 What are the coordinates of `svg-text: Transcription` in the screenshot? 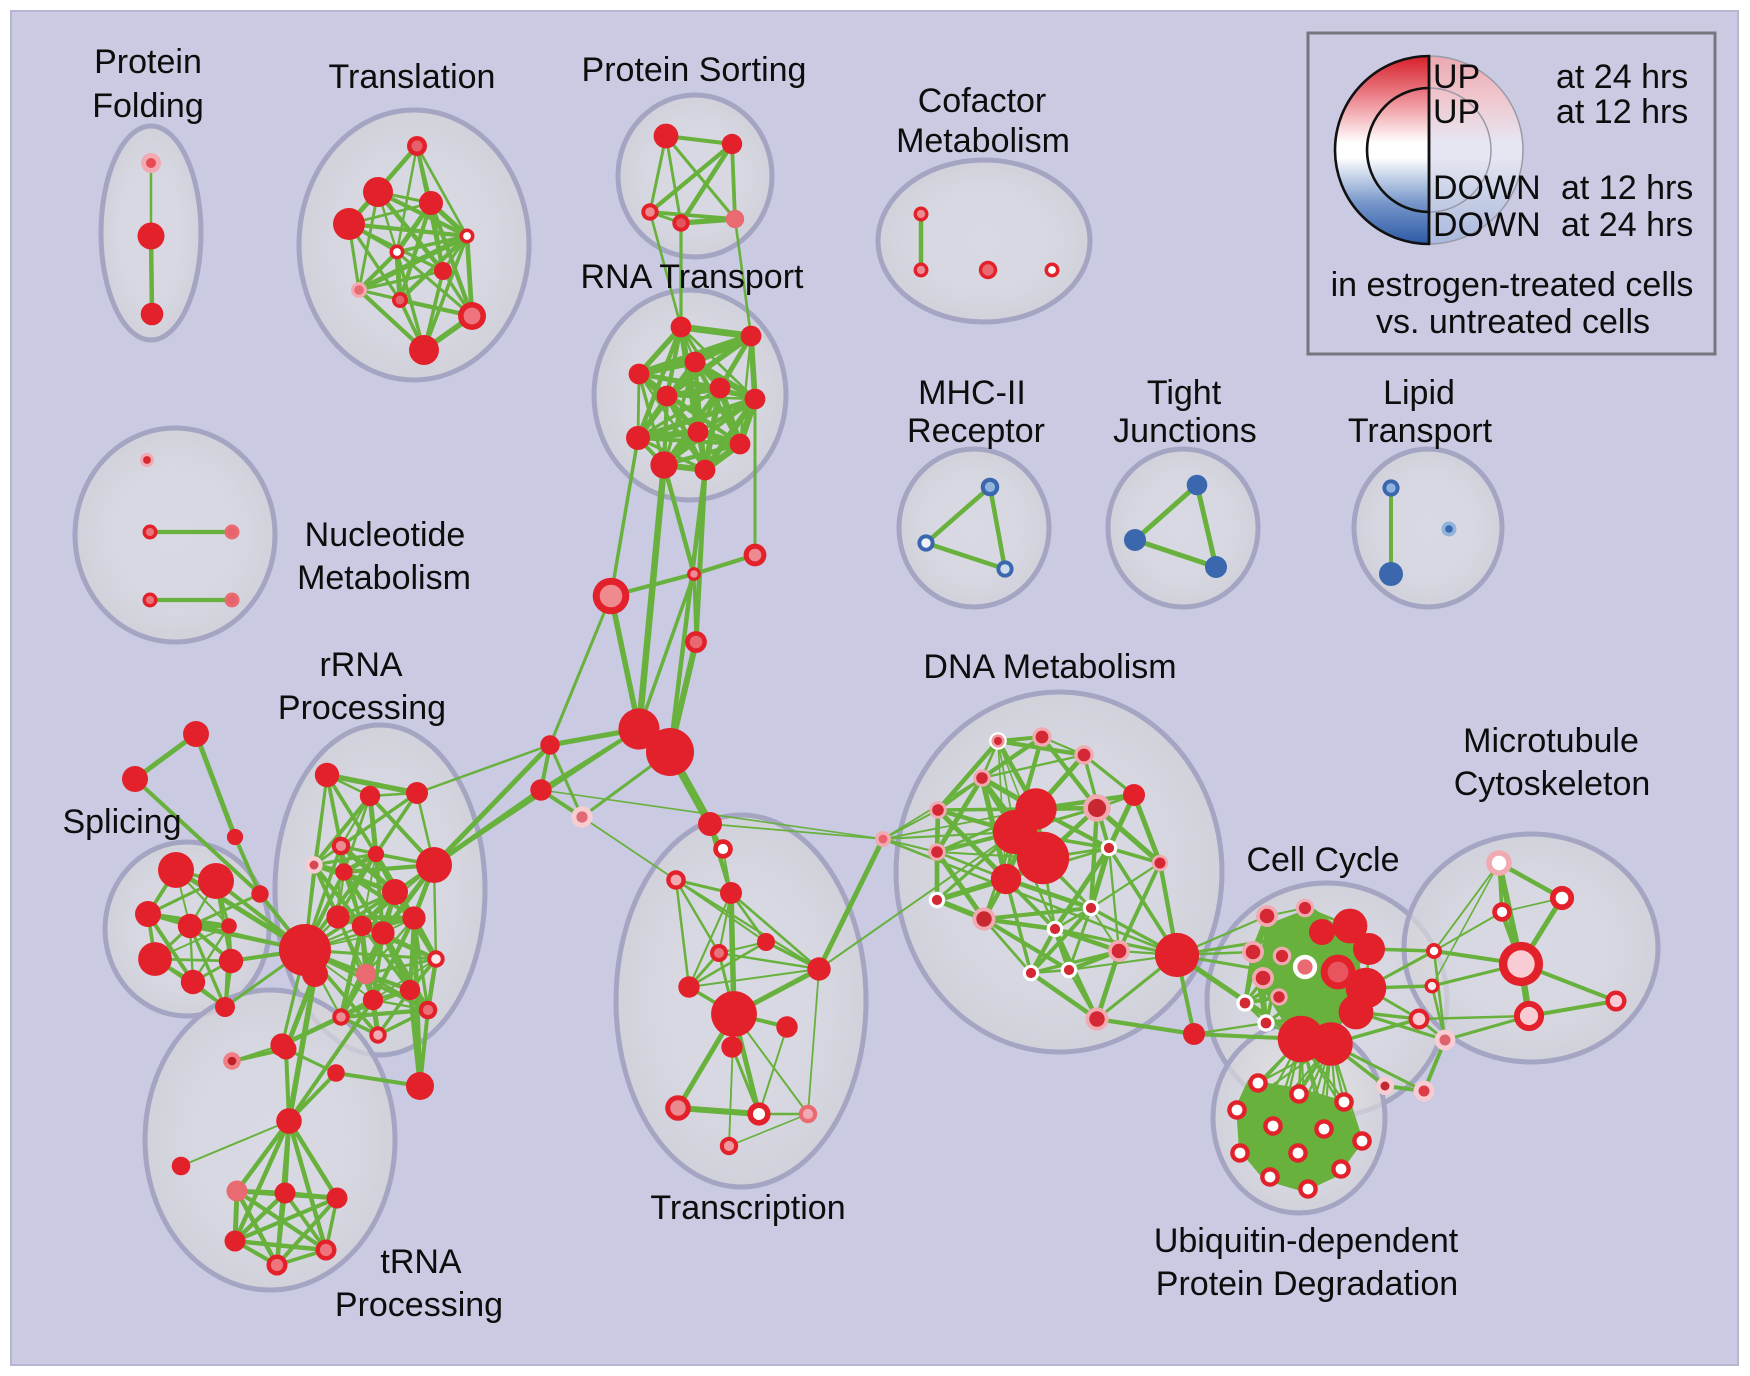 It's located at (747, 1208).